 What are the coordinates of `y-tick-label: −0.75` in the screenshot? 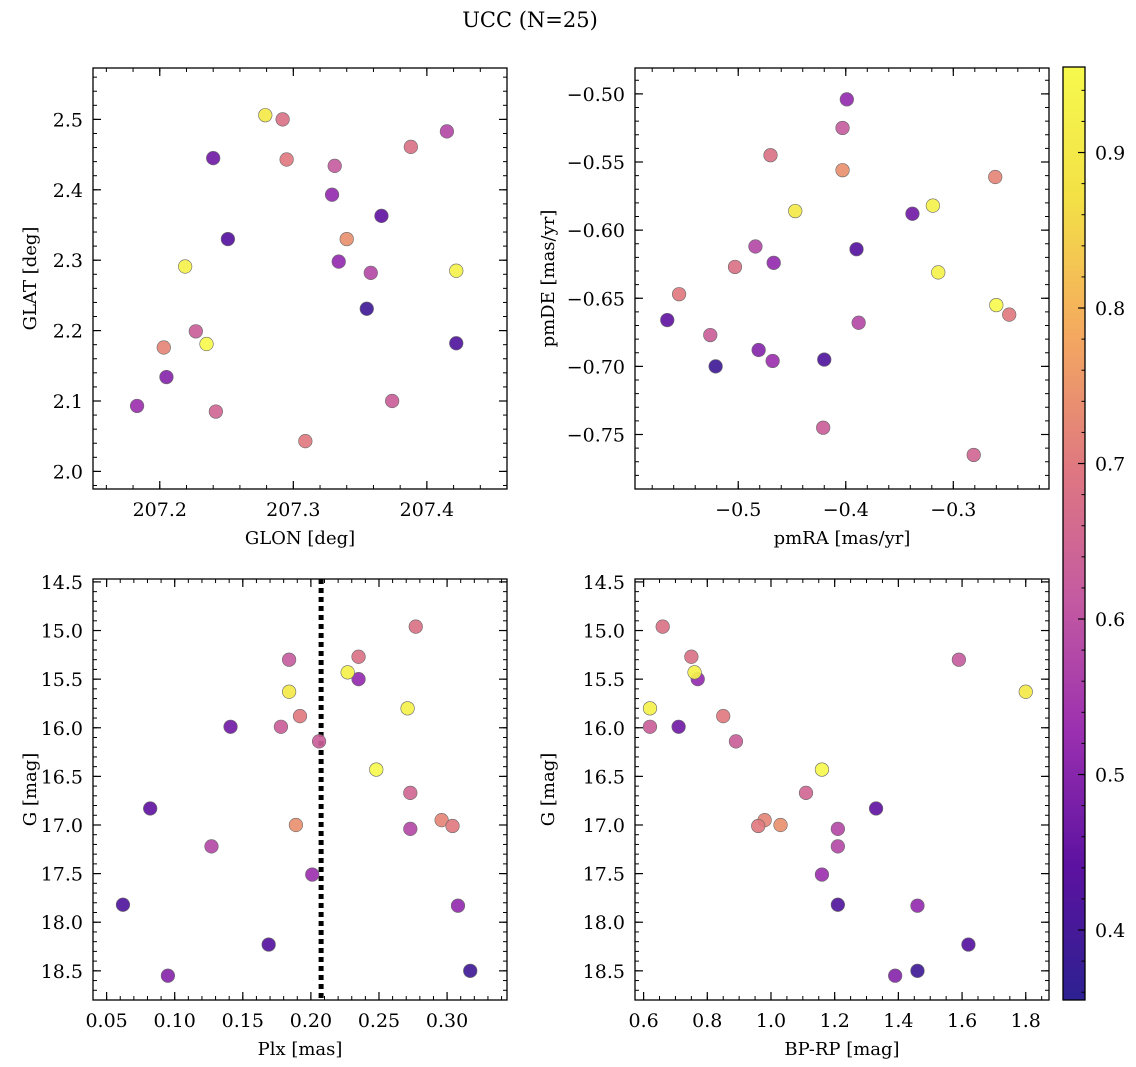 It's located at (596, 436).